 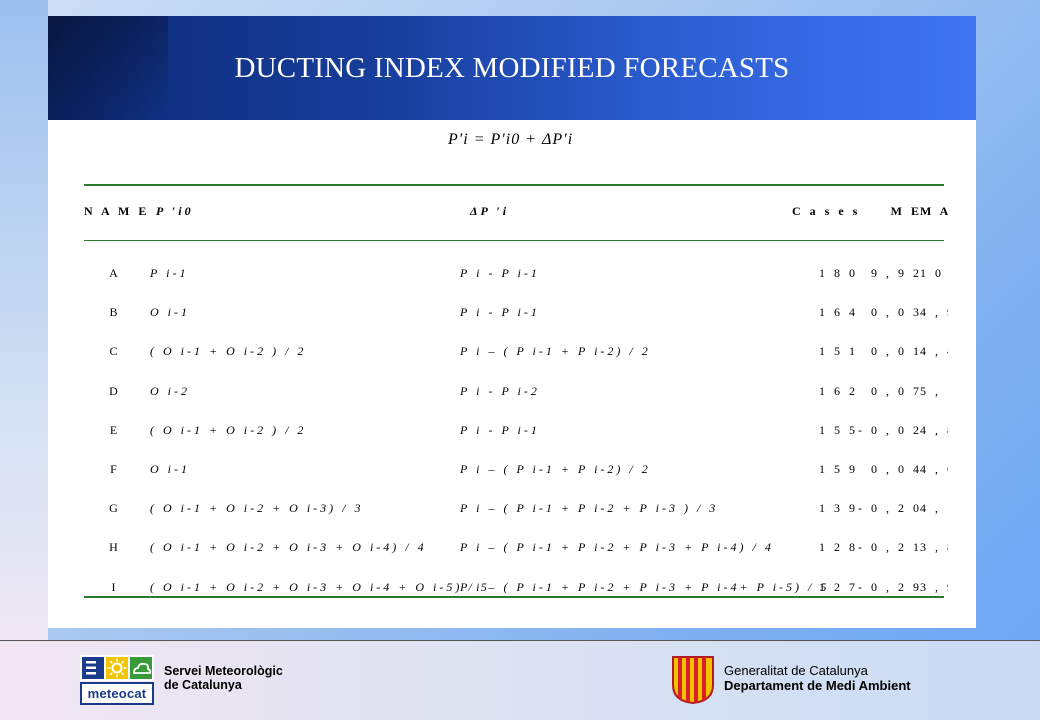 What do you see at coordinates (117, 211) in the screenshot?
I see `header-name: N A M E` at bounding box center [117, 211].